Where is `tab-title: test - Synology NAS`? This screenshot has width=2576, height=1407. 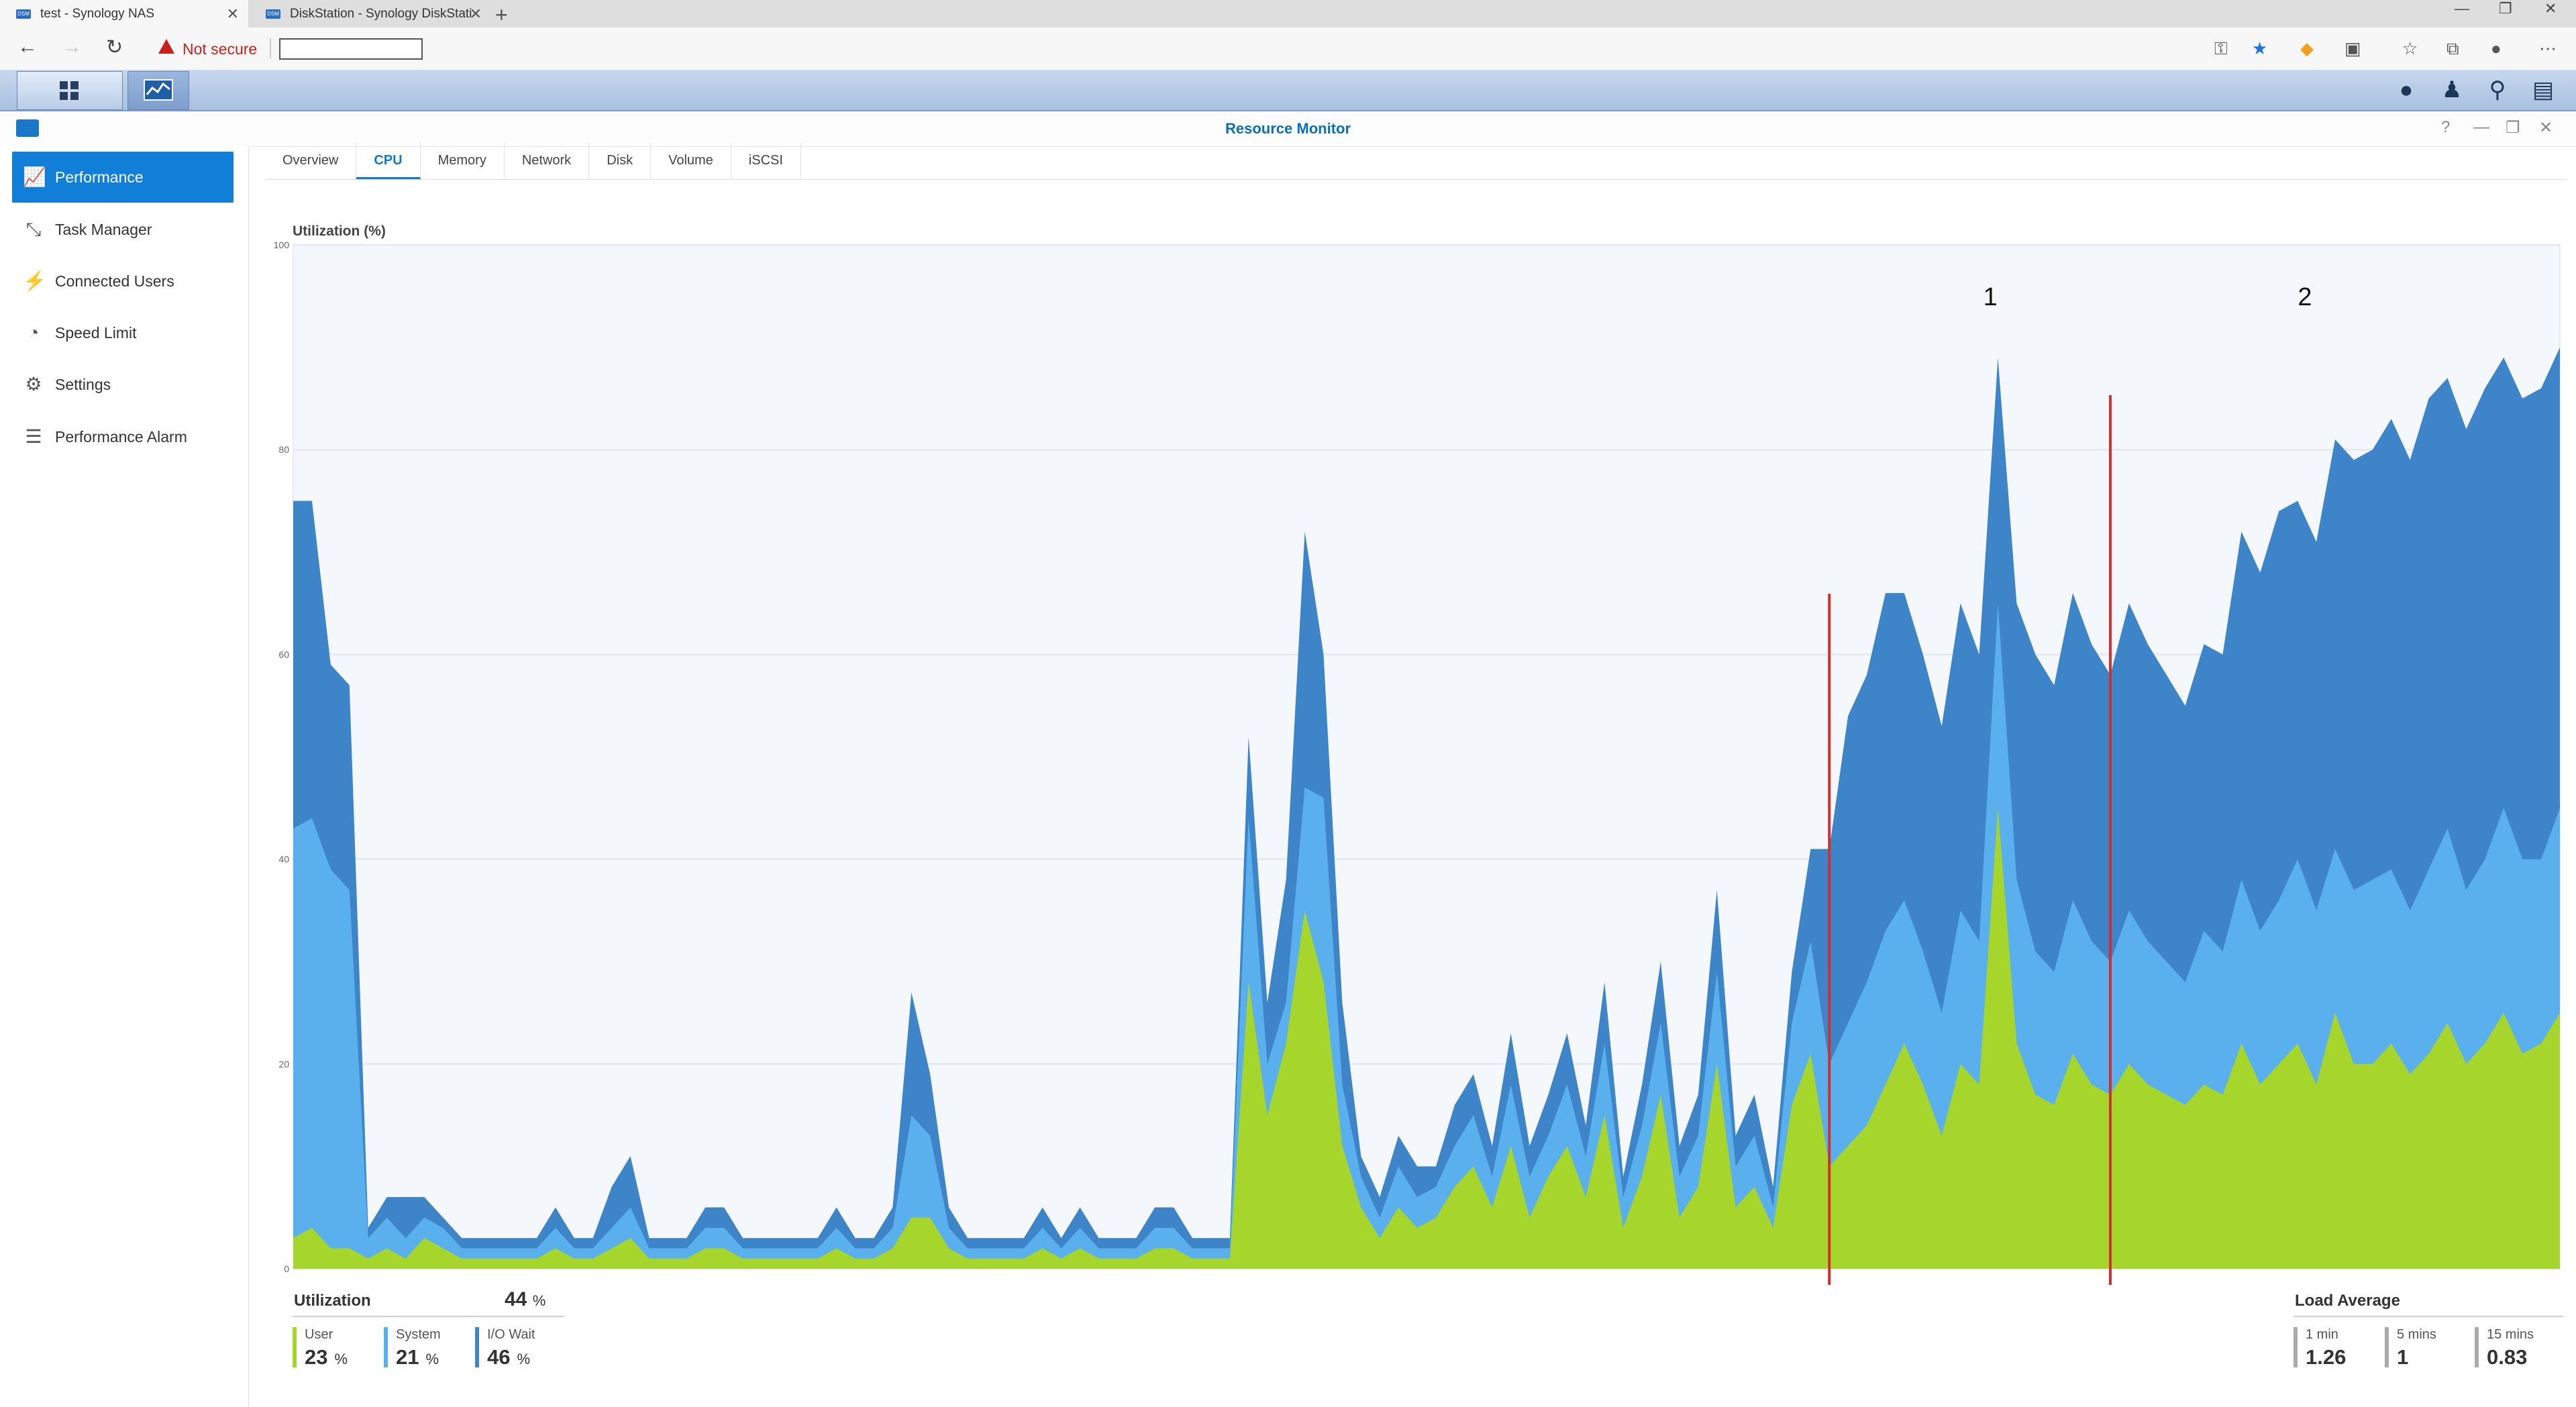
tab-title: test - Synology NAS is located at coordinates (97, 13).